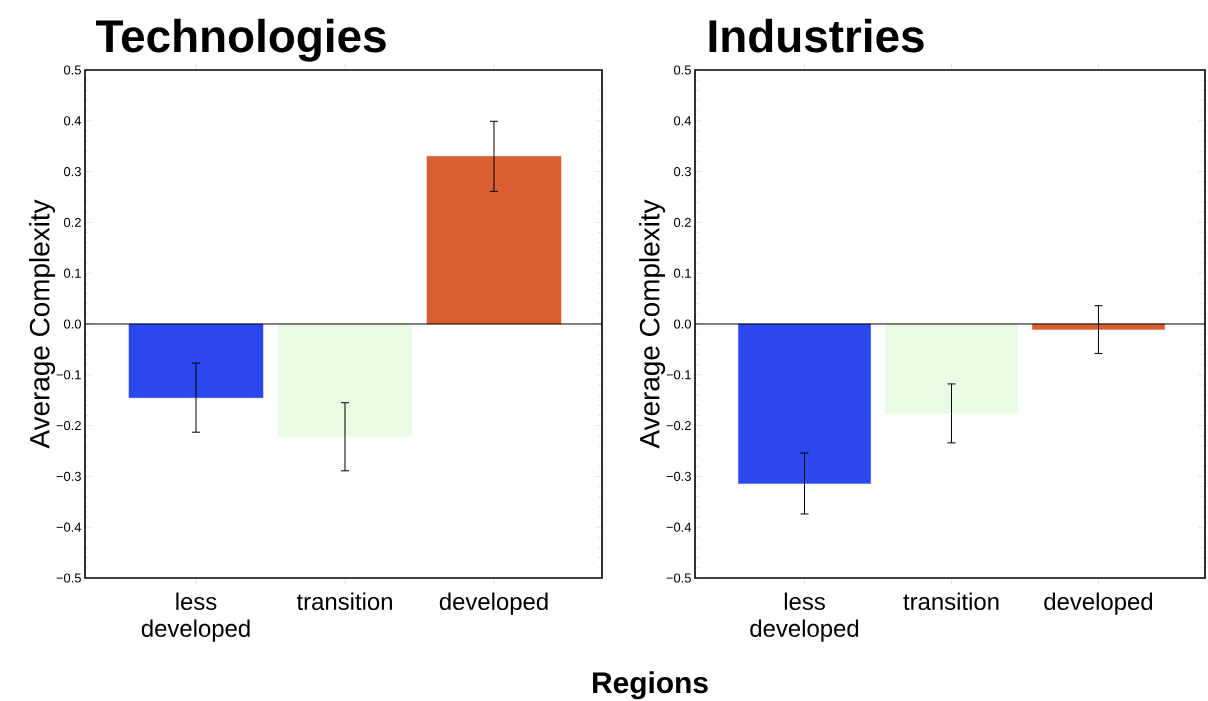  I want to click on x-axis-title: Regions, so click(650, 685).